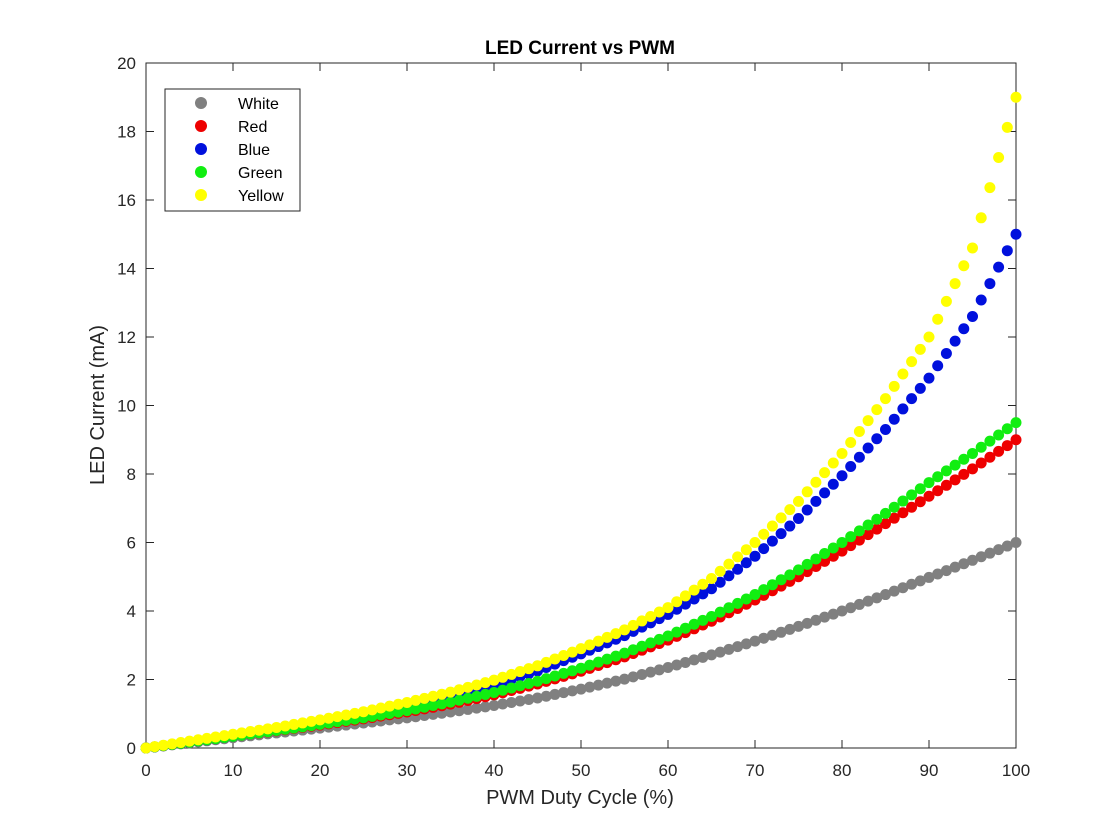 The height and width of the screenshot is (840, 1120). Describe the element at coordinates (232, 150) in the screenshot. I see `legend-box` at that location.